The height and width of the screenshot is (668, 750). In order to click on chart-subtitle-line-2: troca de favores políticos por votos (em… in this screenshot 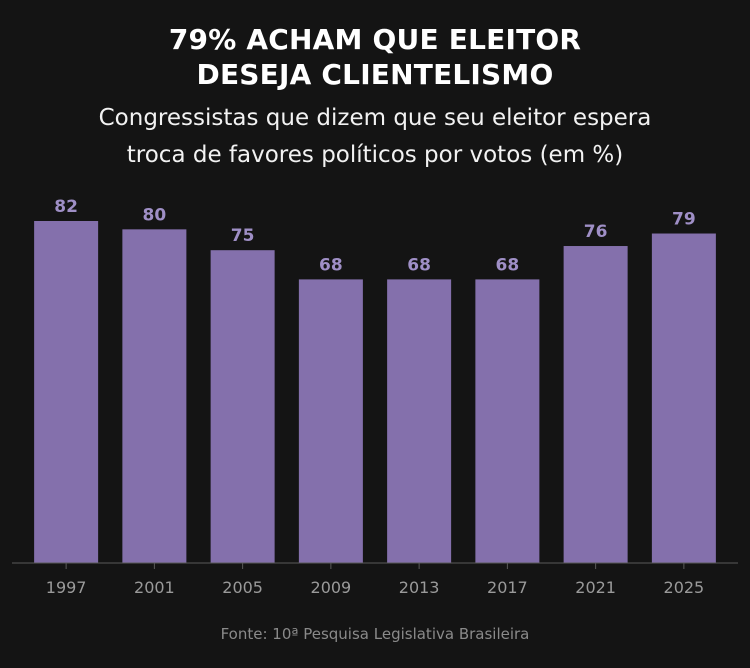, I will do `click(375, 155)`.